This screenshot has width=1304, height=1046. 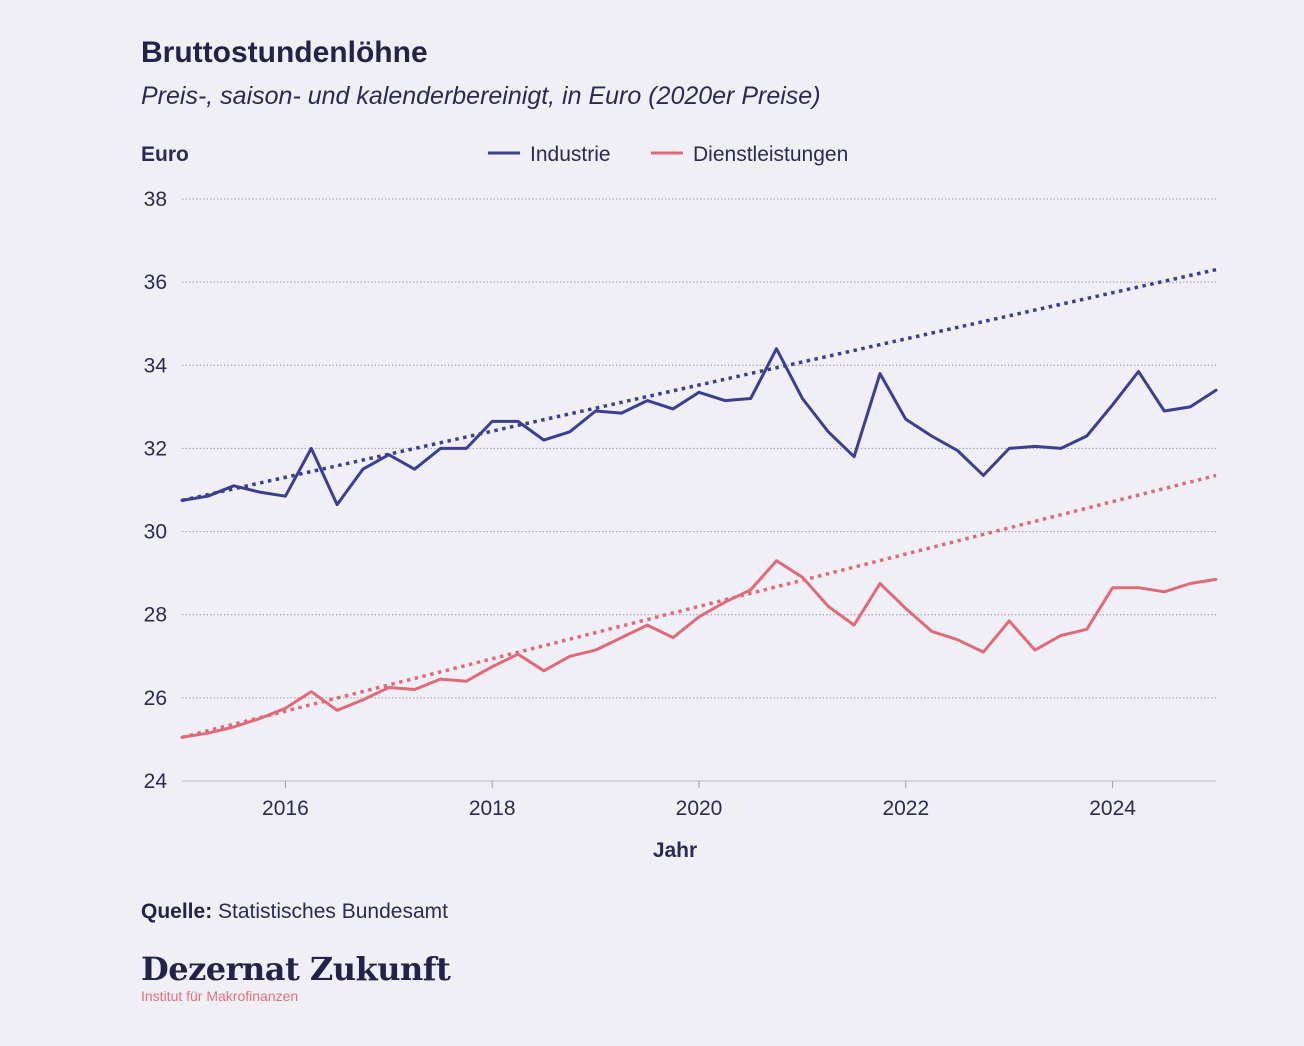 I want to click on legend-label-dienstleistungen: Dienstleistungen, so click(x=770, y=154).